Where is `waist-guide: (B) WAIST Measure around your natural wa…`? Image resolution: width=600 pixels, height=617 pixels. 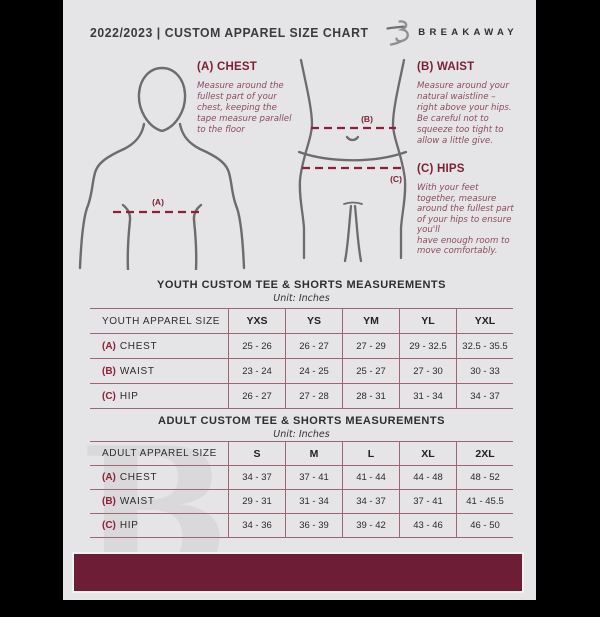
waist-guide: (B) WAIST Measure around your natural wa… is located at coordinates (474, 104).